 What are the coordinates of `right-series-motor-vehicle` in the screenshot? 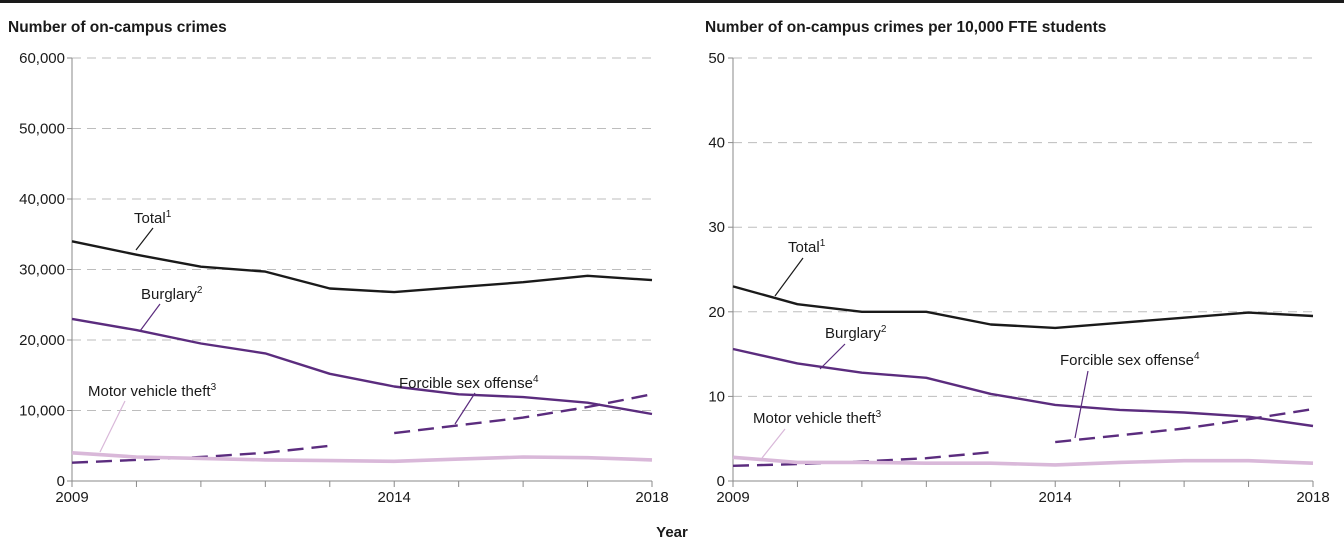 It's located at (1023, 461).